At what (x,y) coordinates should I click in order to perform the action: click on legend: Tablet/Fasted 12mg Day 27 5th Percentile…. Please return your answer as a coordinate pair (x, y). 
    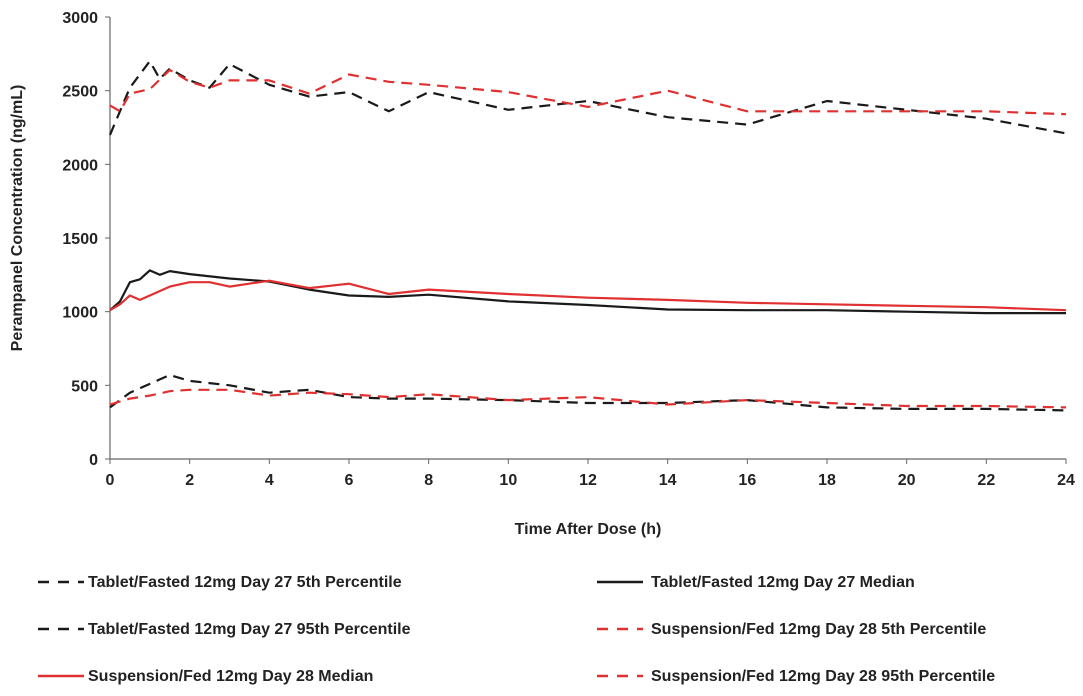
    Looking at the image, I should click on (516, 629).